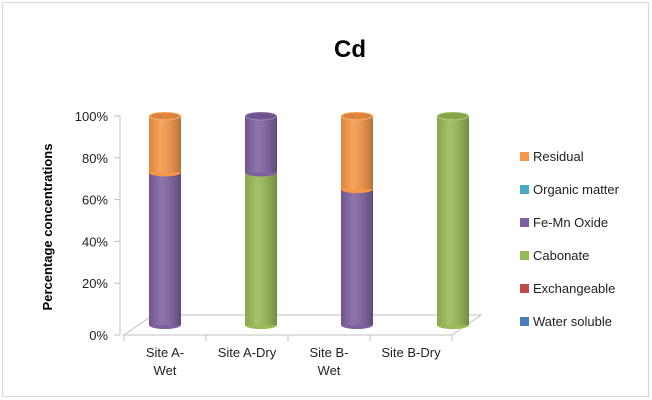 This screenshot has width=652, height=400. I want to click on legend-item: Cabonate, so click(554, 255).